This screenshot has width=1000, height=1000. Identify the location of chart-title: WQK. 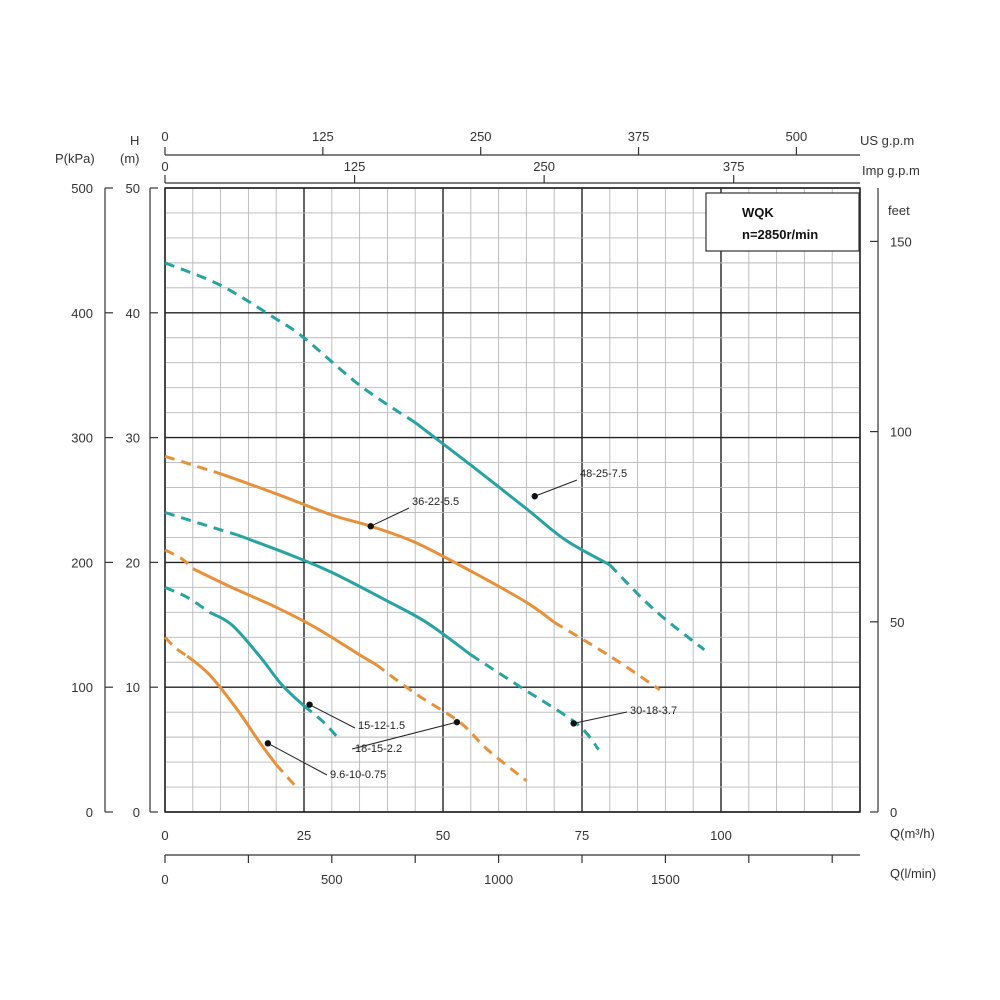
(758, 212).